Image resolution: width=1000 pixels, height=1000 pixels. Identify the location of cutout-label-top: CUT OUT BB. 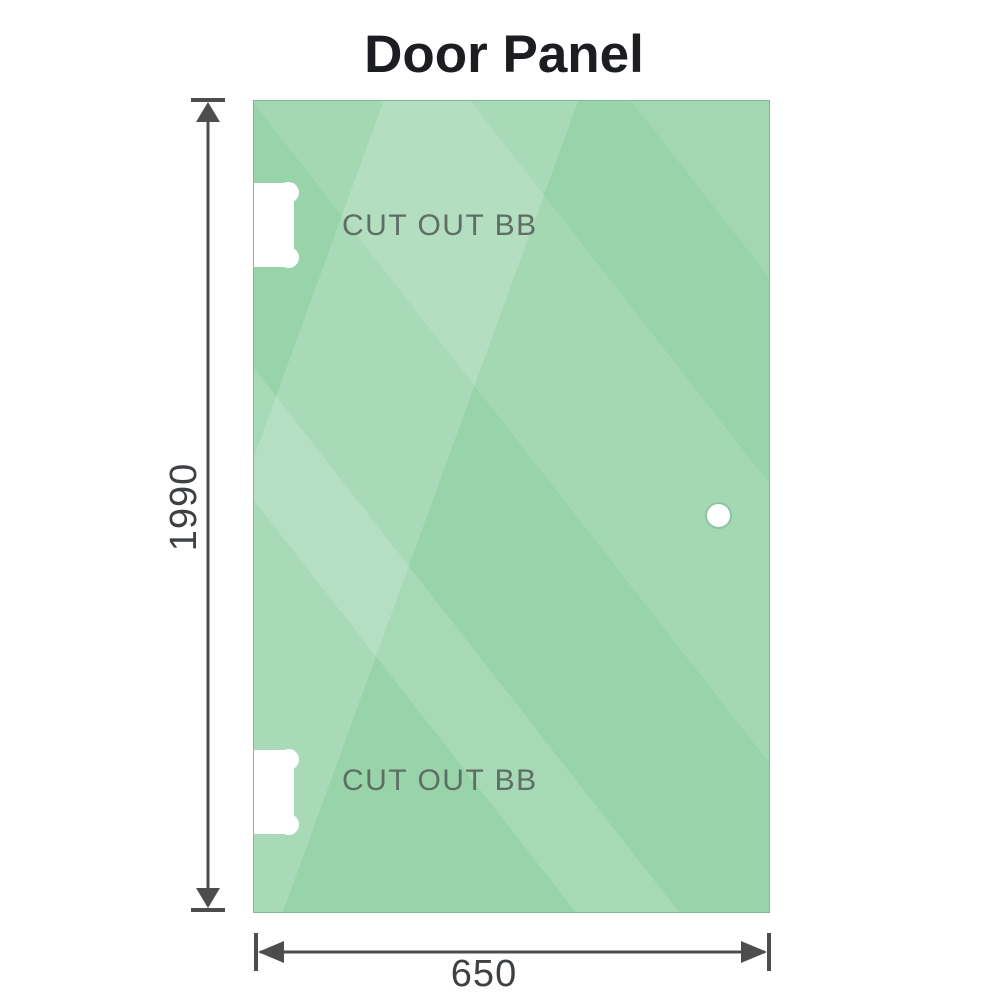
(440, 225).